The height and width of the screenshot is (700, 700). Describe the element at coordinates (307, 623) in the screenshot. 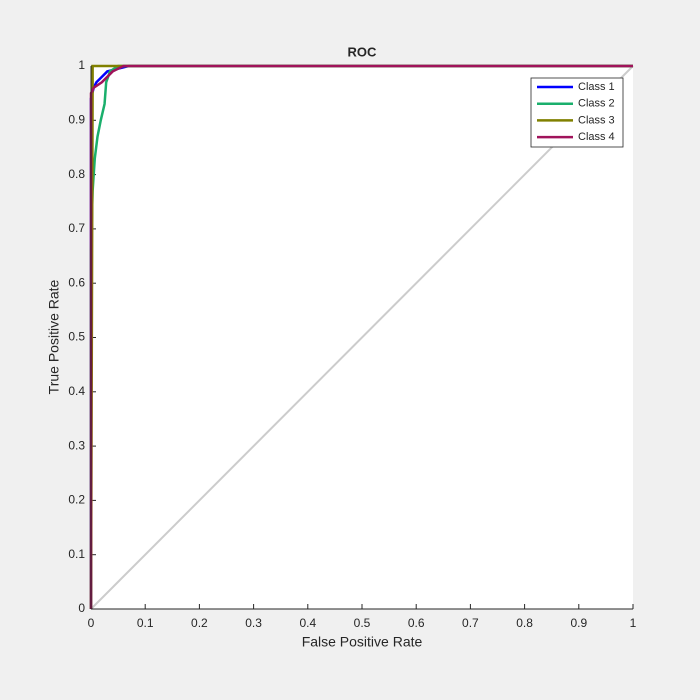

I see `x-tick-label: 0.4` at that location.